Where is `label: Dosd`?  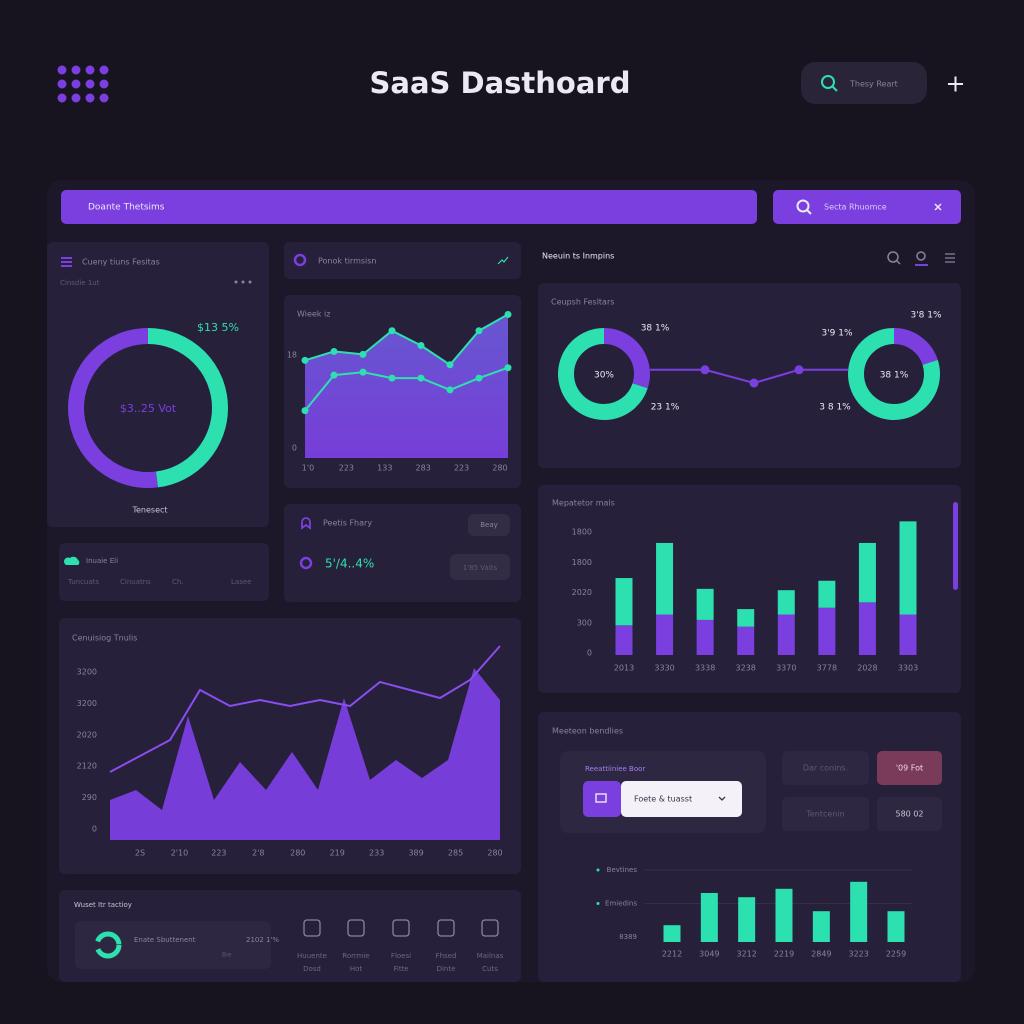
label: Dosd is located at coordinates (312, 969).